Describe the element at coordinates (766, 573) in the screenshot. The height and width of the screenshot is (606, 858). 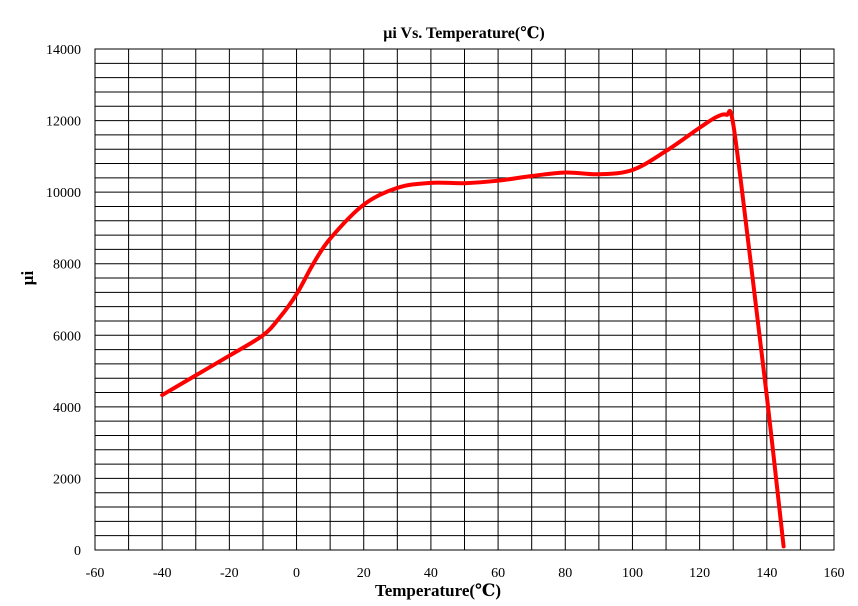
I see `x-tick-label: 140` at that location.